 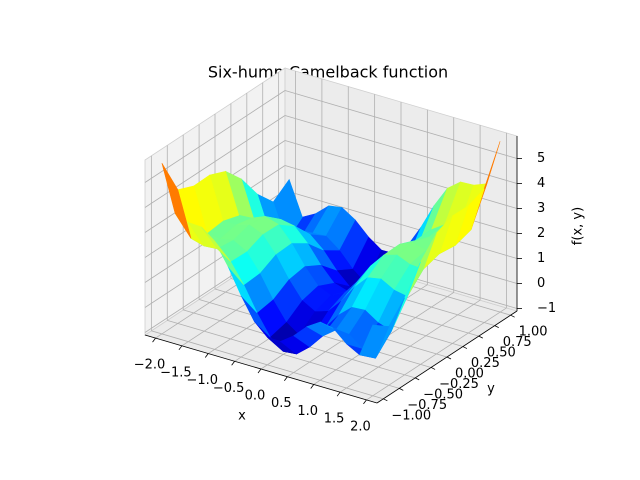 I want to click on x-tick-label: −0.5, so click(x=229, y=388).